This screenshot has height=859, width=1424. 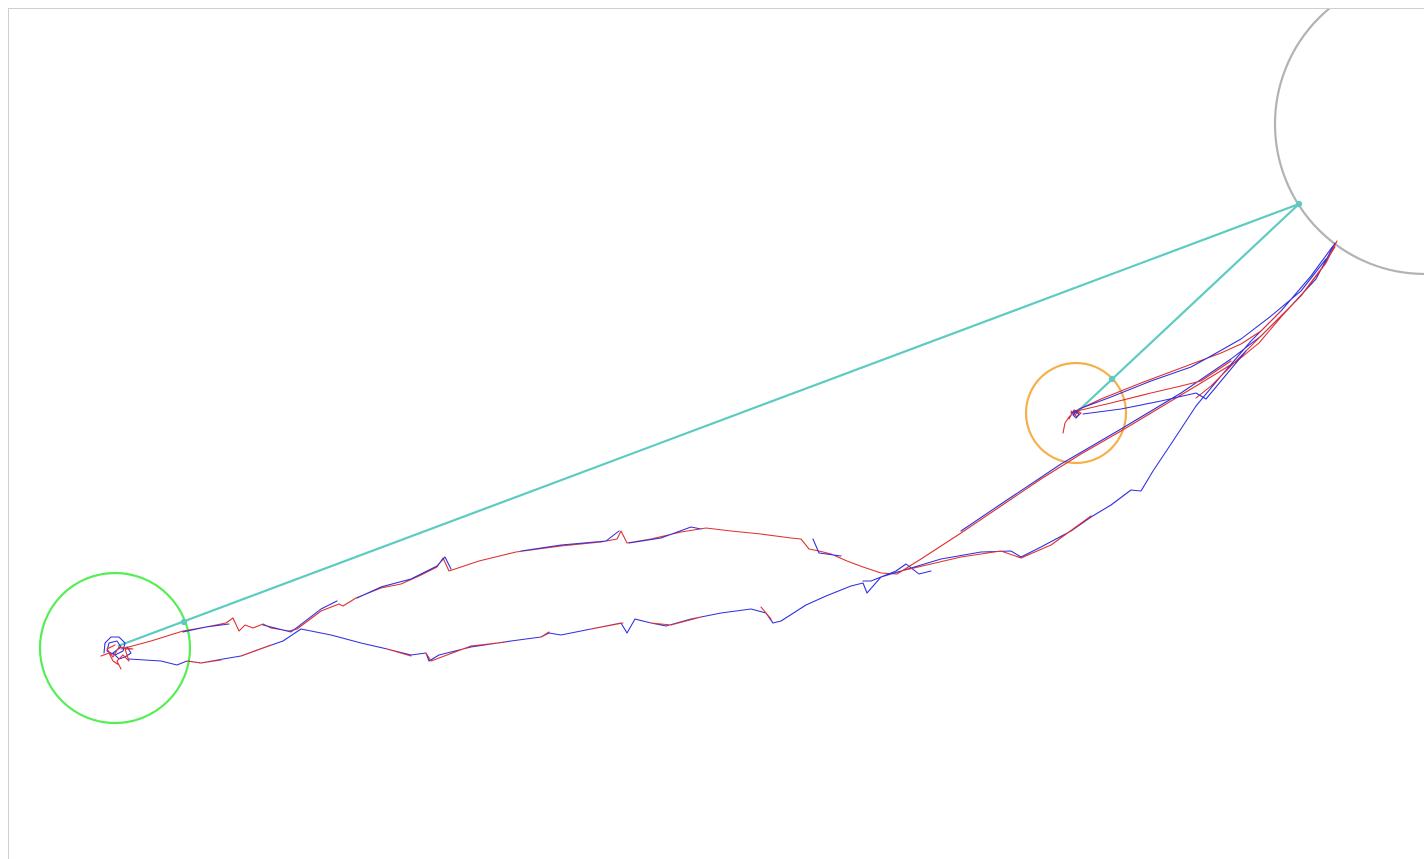 I want to click on start-zone-circle, so click(x=115, y=648).